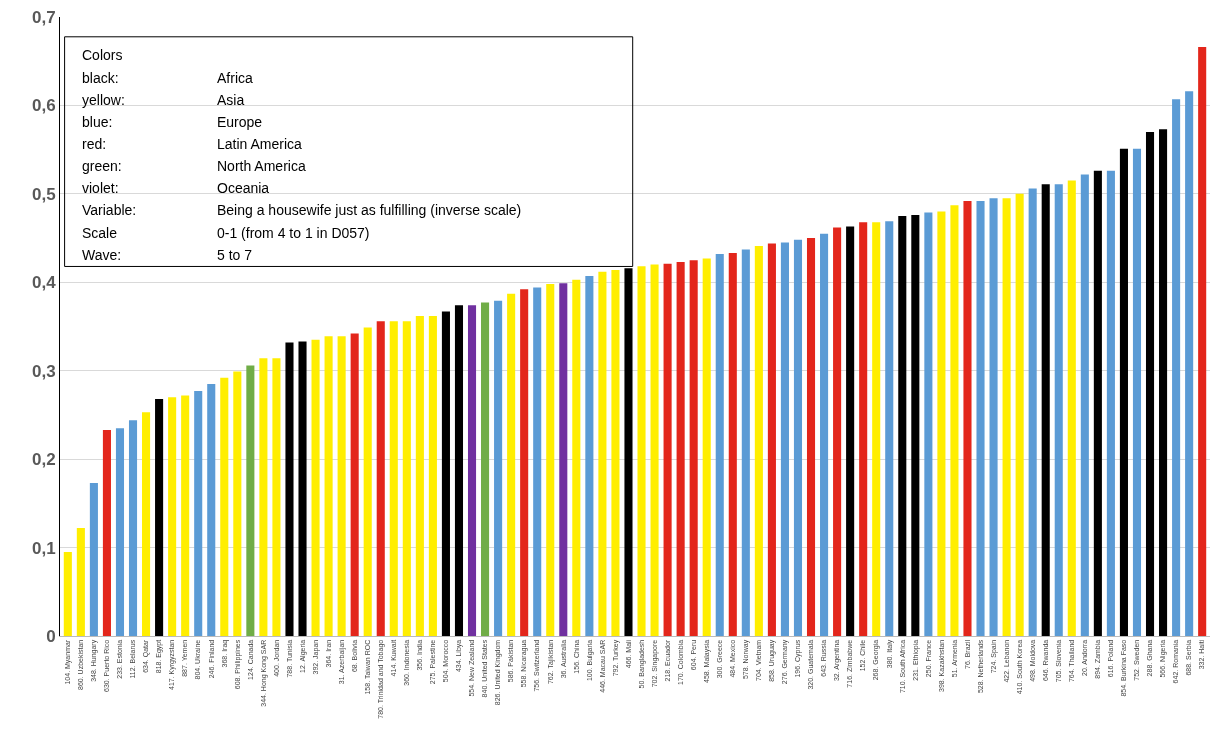  Describe the element at coordinates (43, 548) in the screenshot. I see `y-tick-label: 0,1` at that location.